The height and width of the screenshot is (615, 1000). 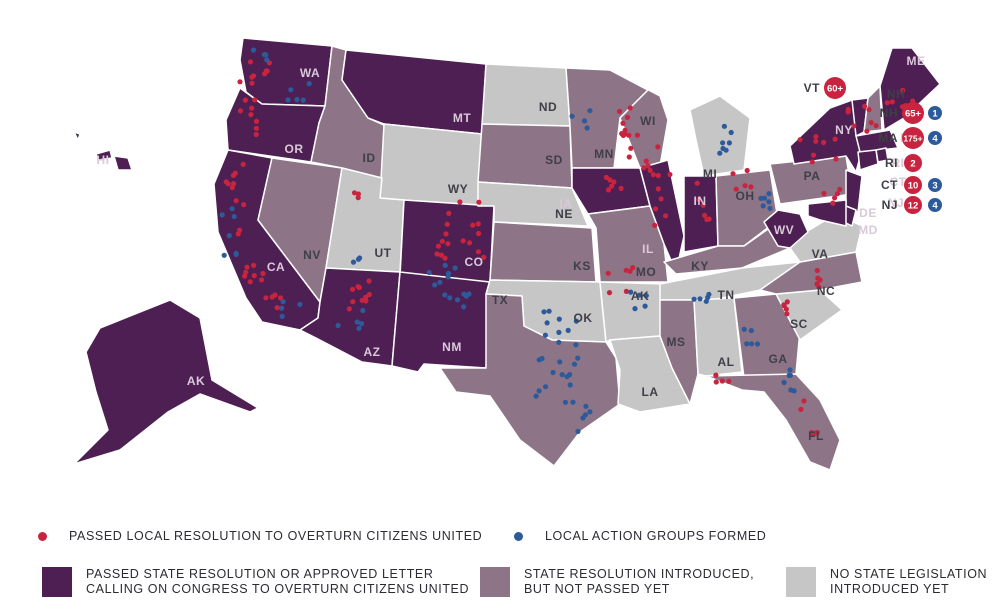 I want to click on state-label-ia: IA, so click(x=566, y=204).